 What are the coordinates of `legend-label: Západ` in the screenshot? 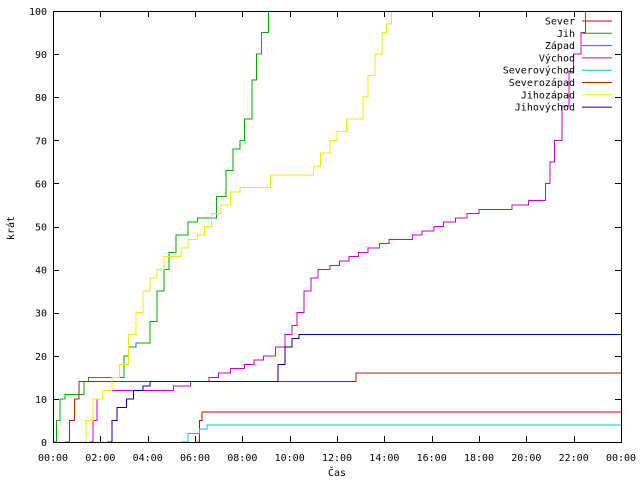 It's located at (560, 46).